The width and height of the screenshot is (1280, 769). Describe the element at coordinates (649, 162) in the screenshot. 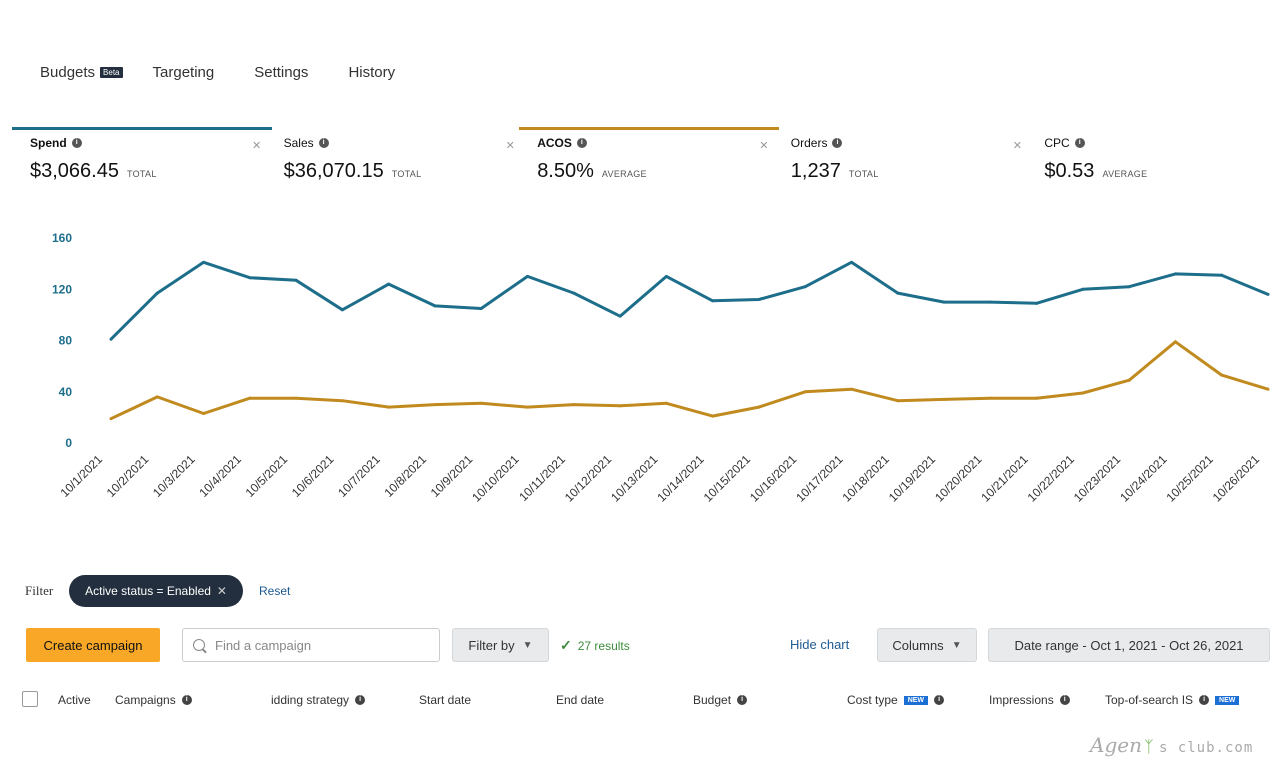

I see `metric-card-acos: ACOS i 8.50% AVERAGE ✕` at that location.